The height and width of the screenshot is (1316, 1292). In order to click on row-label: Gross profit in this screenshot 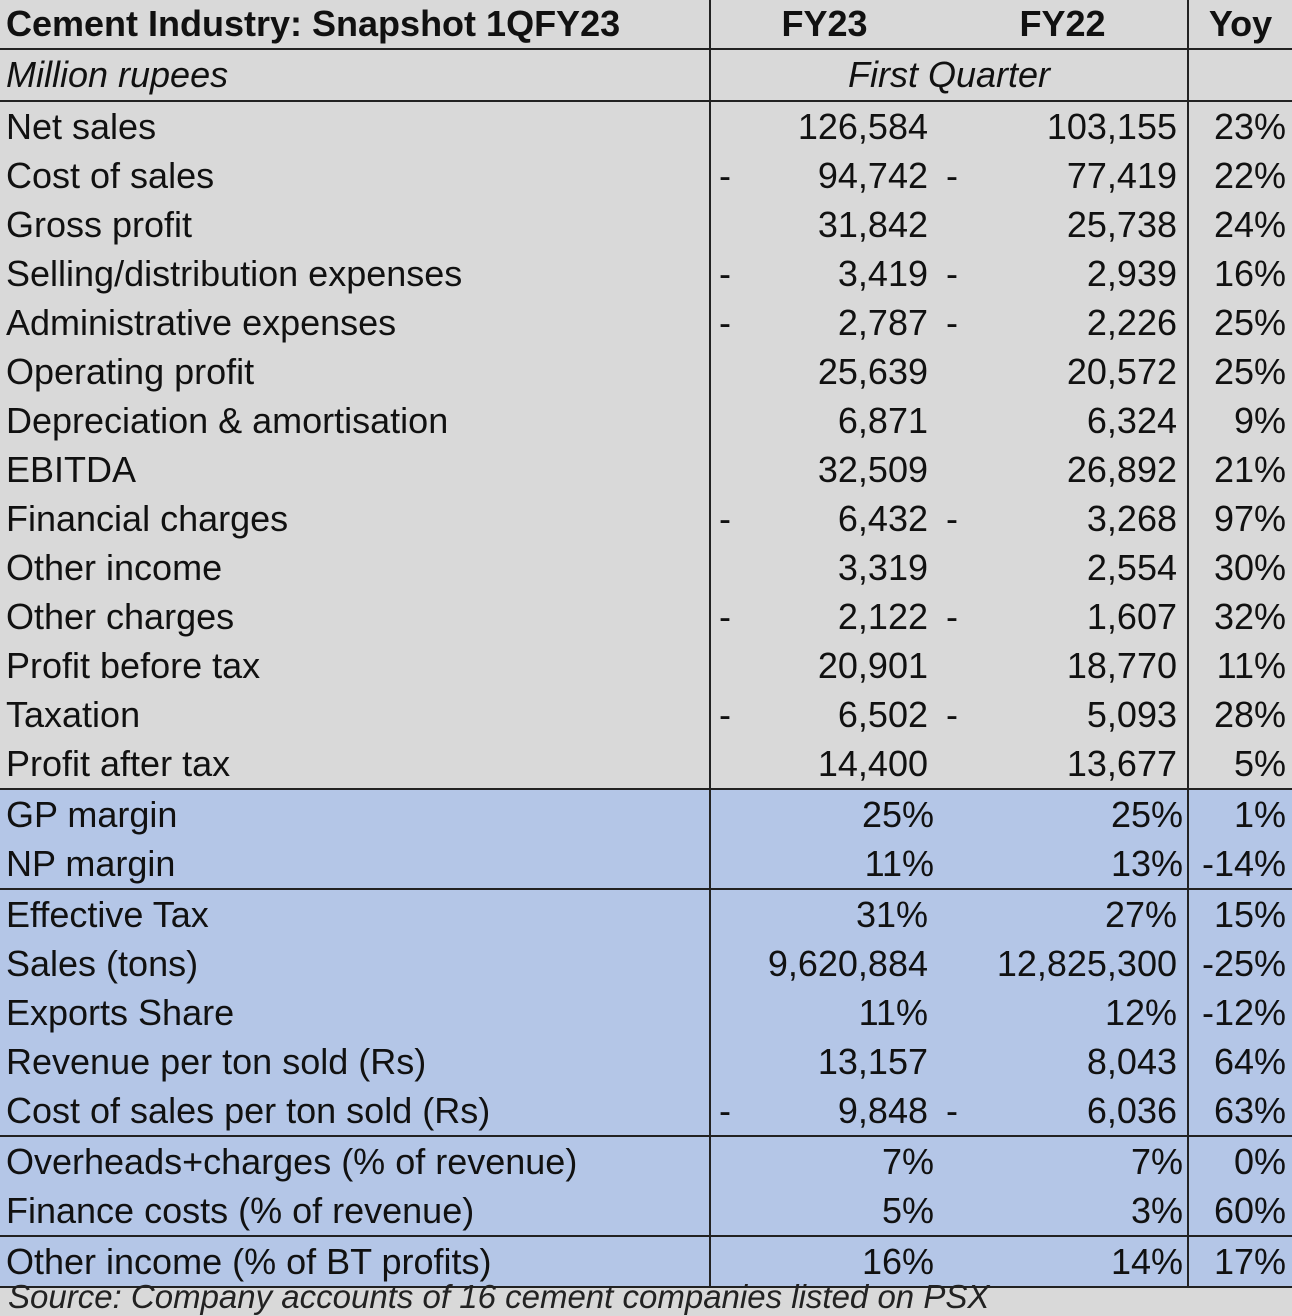, I will do `click(99, 224)`.